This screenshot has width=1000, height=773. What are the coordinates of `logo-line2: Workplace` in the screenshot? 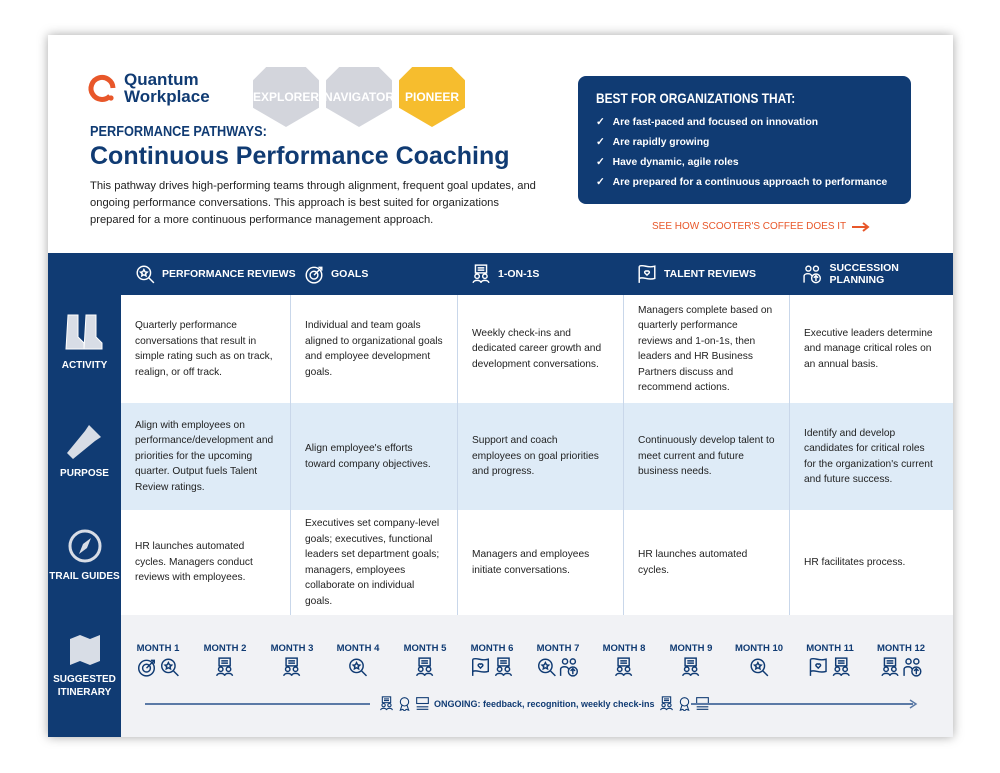 It's located at (167, 96).